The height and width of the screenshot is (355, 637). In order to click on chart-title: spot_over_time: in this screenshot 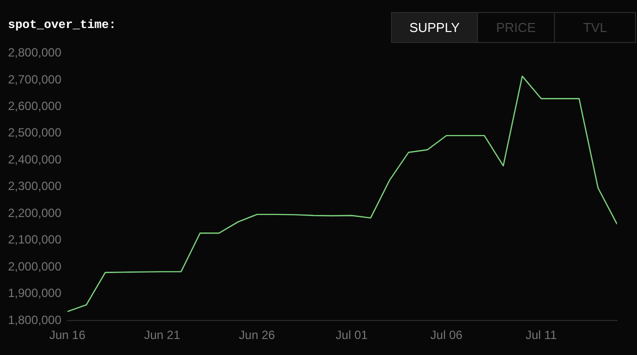, I will do `click(62, 25)`.